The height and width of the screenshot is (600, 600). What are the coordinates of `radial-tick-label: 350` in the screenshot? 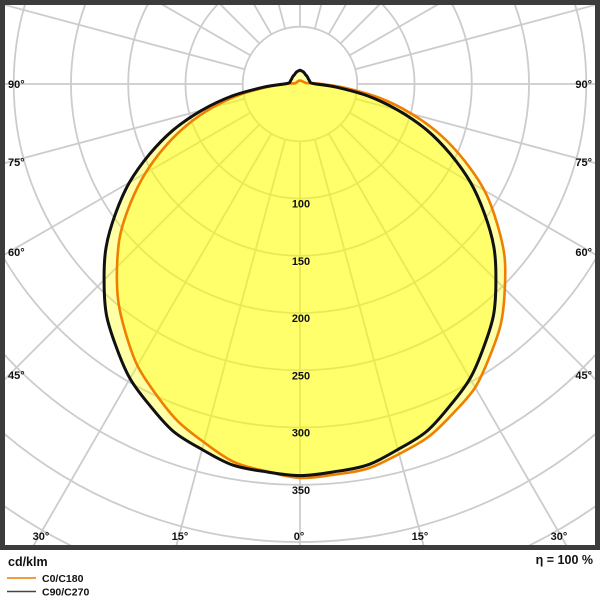 It's located at (301, 491).